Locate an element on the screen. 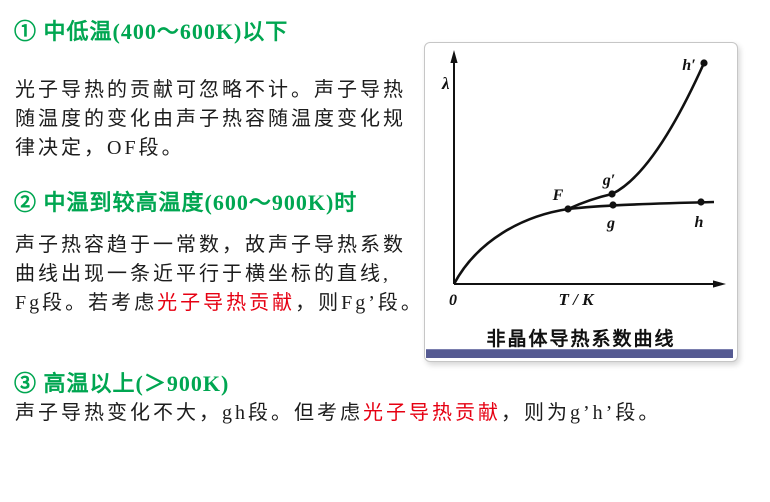 The image size is (770, 502). label-h-prime: h′ is located at coordinates (688, 65).